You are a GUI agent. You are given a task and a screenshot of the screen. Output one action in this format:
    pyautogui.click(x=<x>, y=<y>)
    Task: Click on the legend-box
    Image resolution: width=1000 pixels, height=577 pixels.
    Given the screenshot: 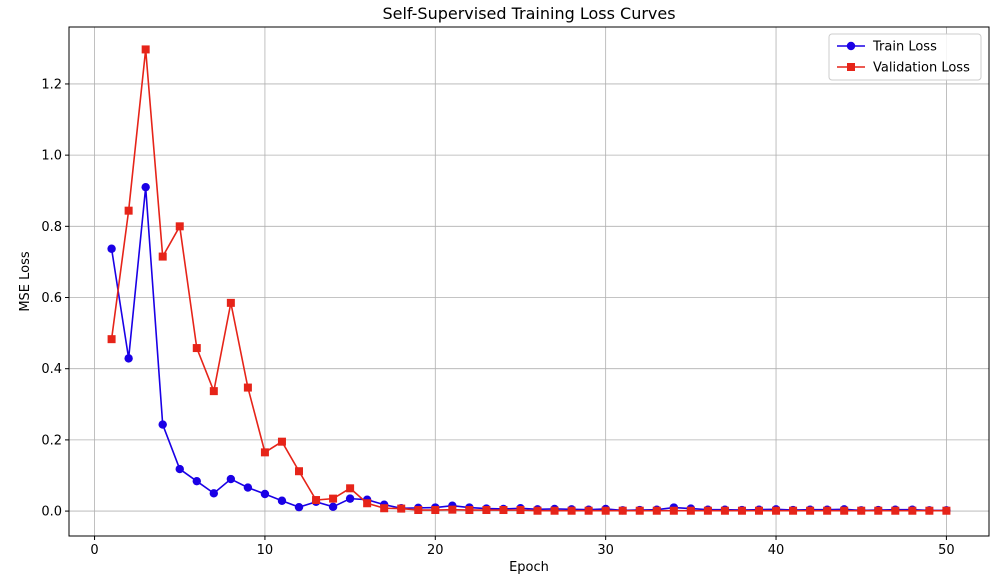 What is the action you would take?
    pyautogui.click(x=905, y=57)
    